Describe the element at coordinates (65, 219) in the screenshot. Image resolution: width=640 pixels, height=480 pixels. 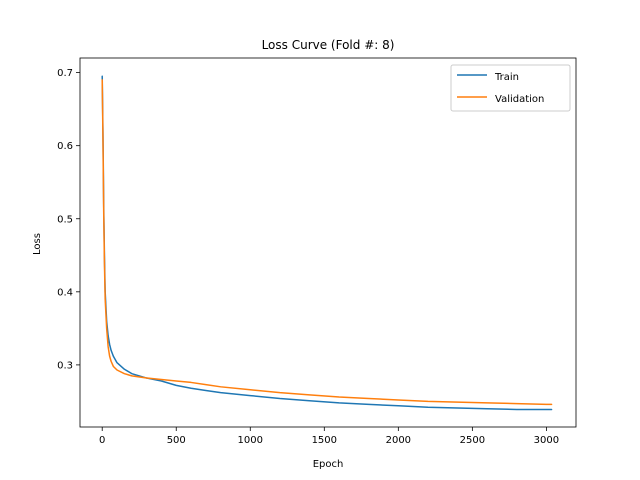
I see `y-tick-label: 0.5` at that location.